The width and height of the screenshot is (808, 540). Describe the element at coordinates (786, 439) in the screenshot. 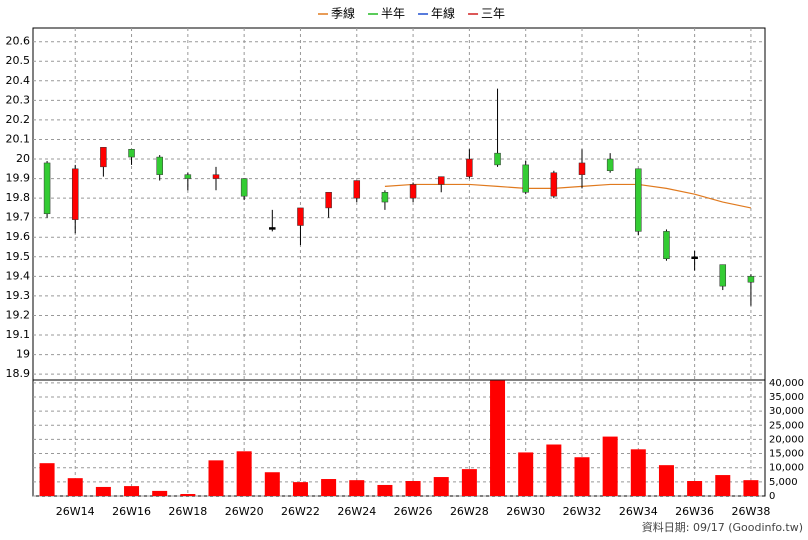

I see `y2-tick-label: 20,000` at that location.